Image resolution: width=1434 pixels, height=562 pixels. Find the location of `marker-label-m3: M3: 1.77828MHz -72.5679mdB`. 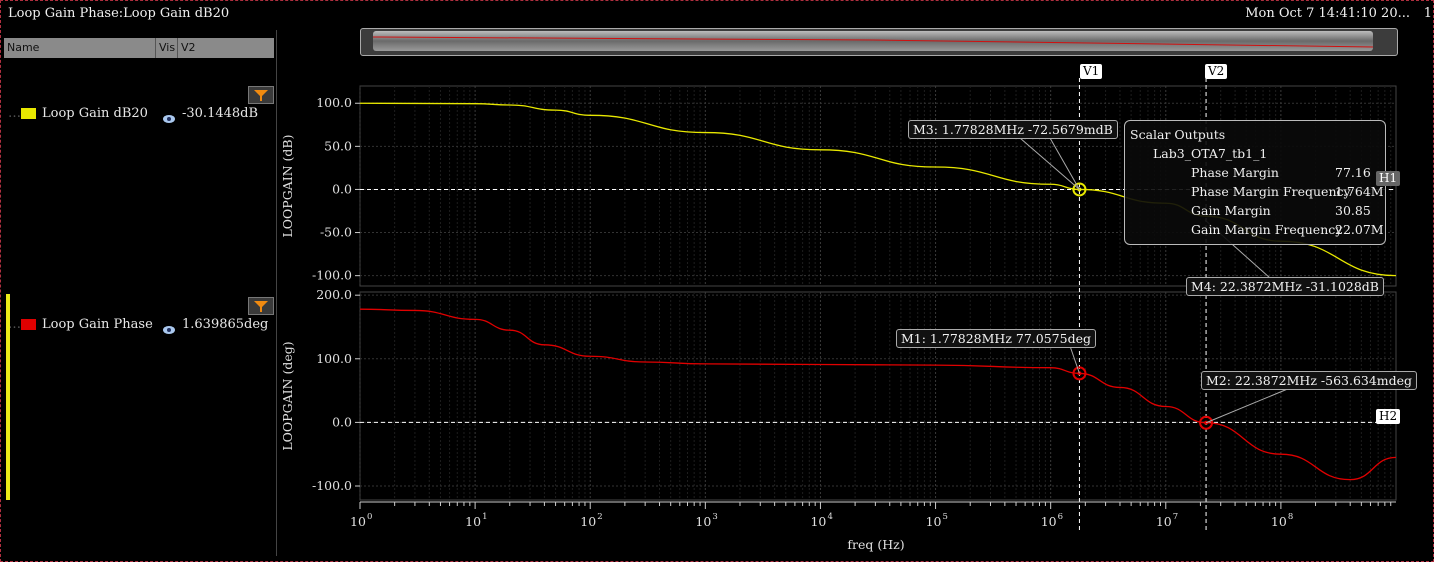

marker-label-m3: M3: 1.77828MHz -72.5679mdB is located at coordinates (1013, 129).